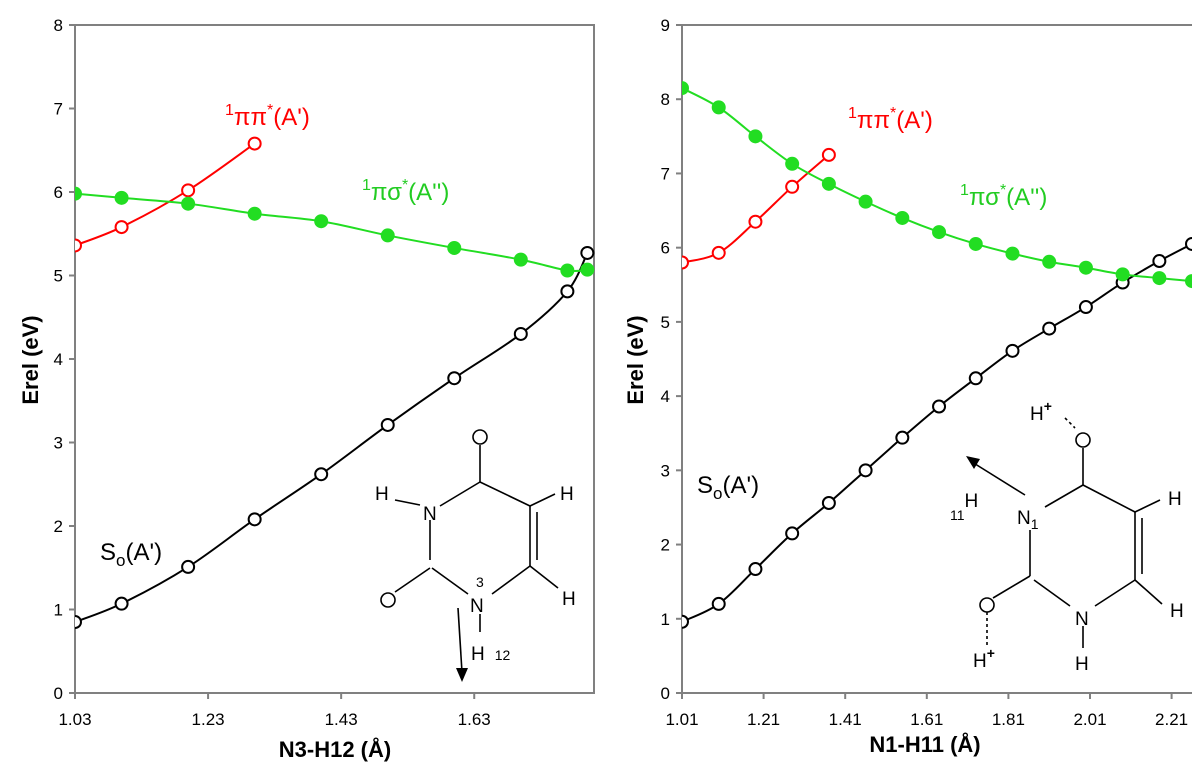 The height and width of the screenshot is (766, 1192). What do you see at coordinates (1175, 499) in the screenshot?
I see `right-mol-h-top-right: H` at bounding box center [1175, 499].